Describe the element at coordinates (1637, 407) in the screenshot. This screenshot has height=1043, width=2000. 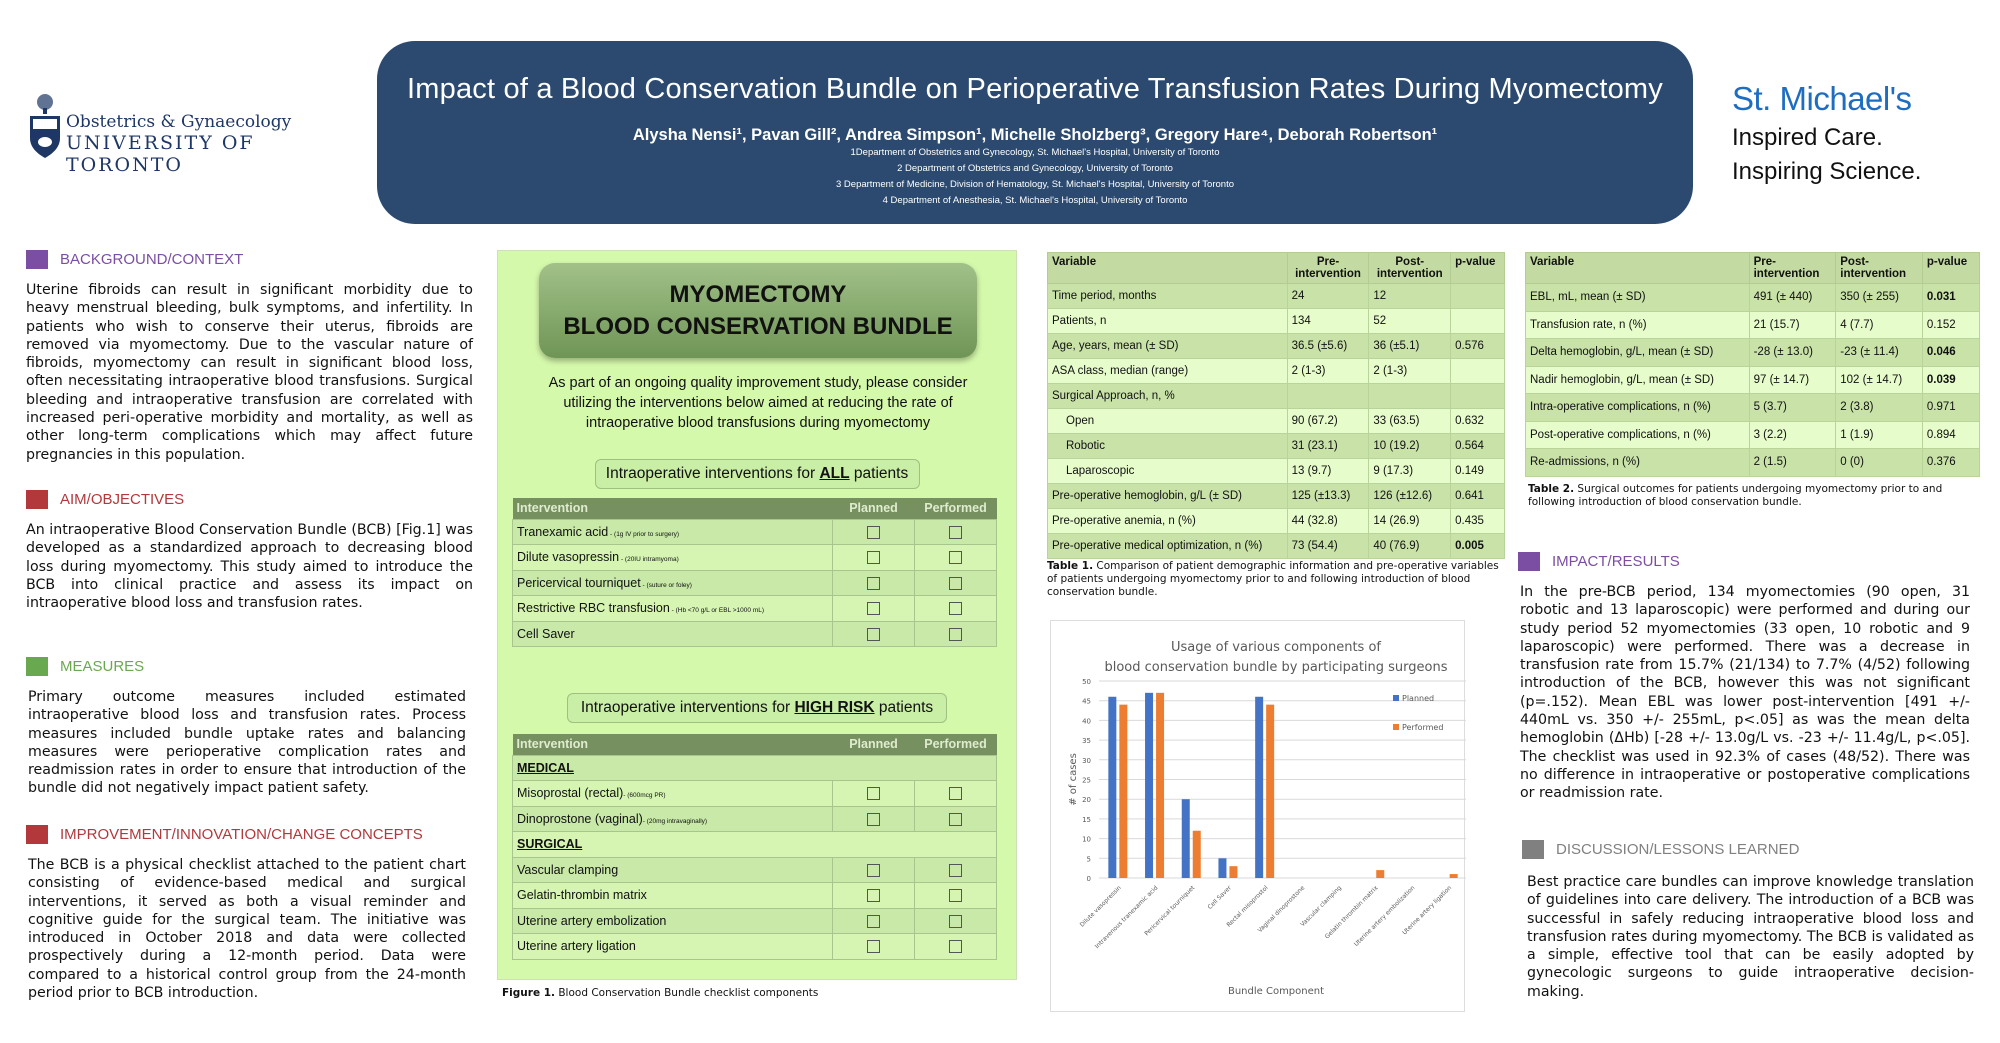
I see `table-cell: Intra-operative complications, n (%)` at that location.